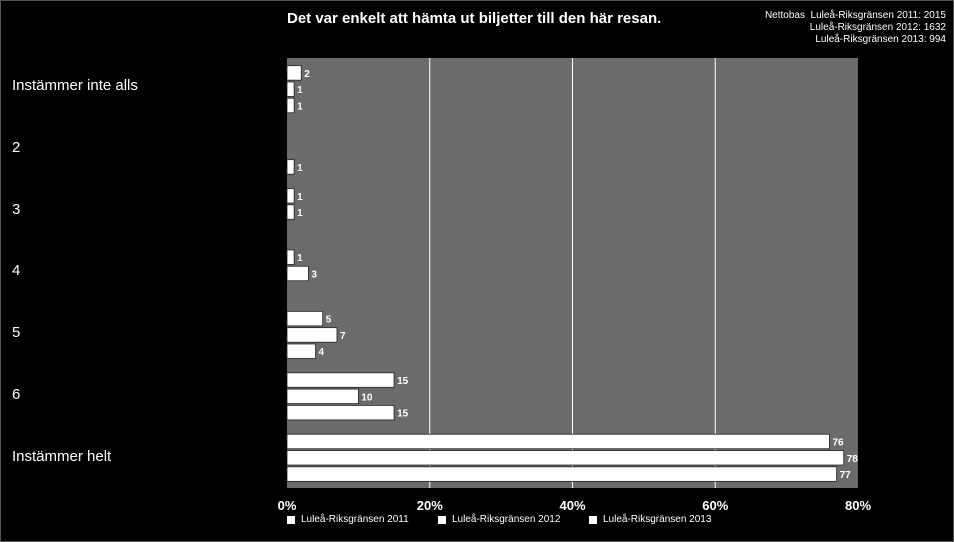  Describe the element at coordinates (715, 505) in the screenshot. I see `x-tick-label: 60%` at that location.